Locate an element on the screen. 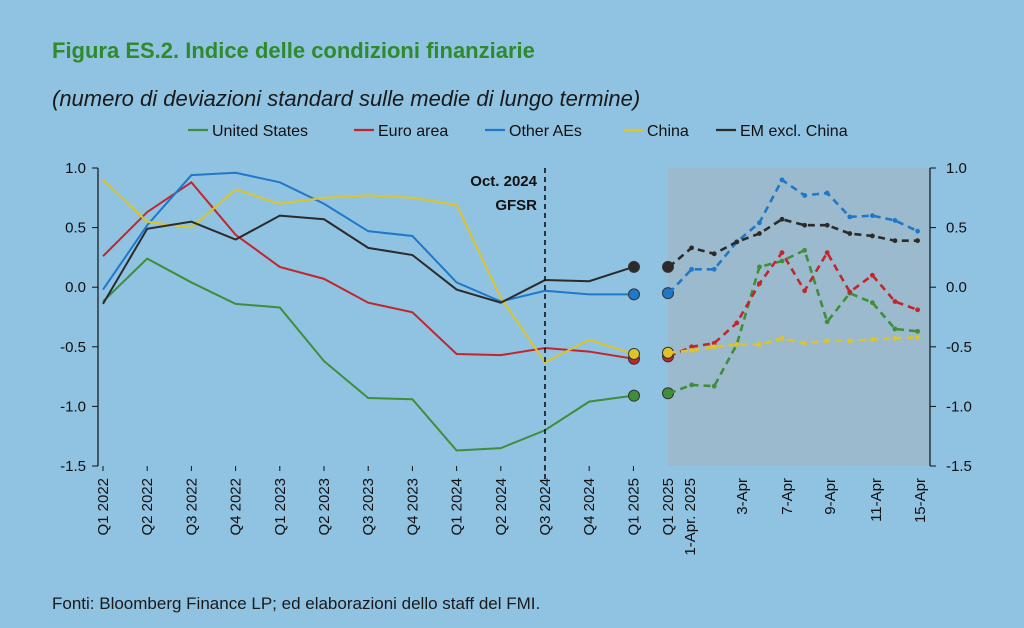 The image size is (1024, 628). right-ytick-label: -1.5 is located at coordinates (959, 466).